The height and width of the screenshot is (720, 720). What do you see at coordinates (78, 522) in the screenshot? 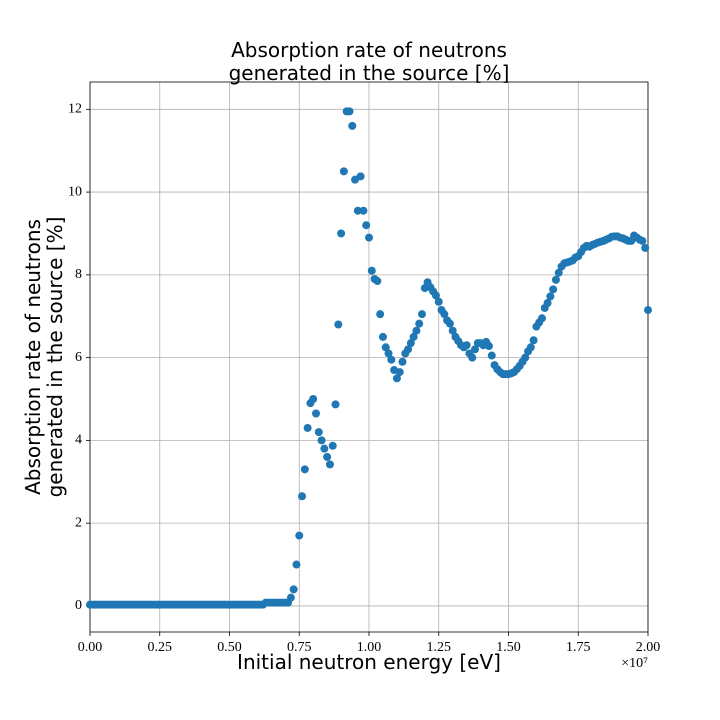
I see `y-tick-label: 2` at bounding box center [78, 522].